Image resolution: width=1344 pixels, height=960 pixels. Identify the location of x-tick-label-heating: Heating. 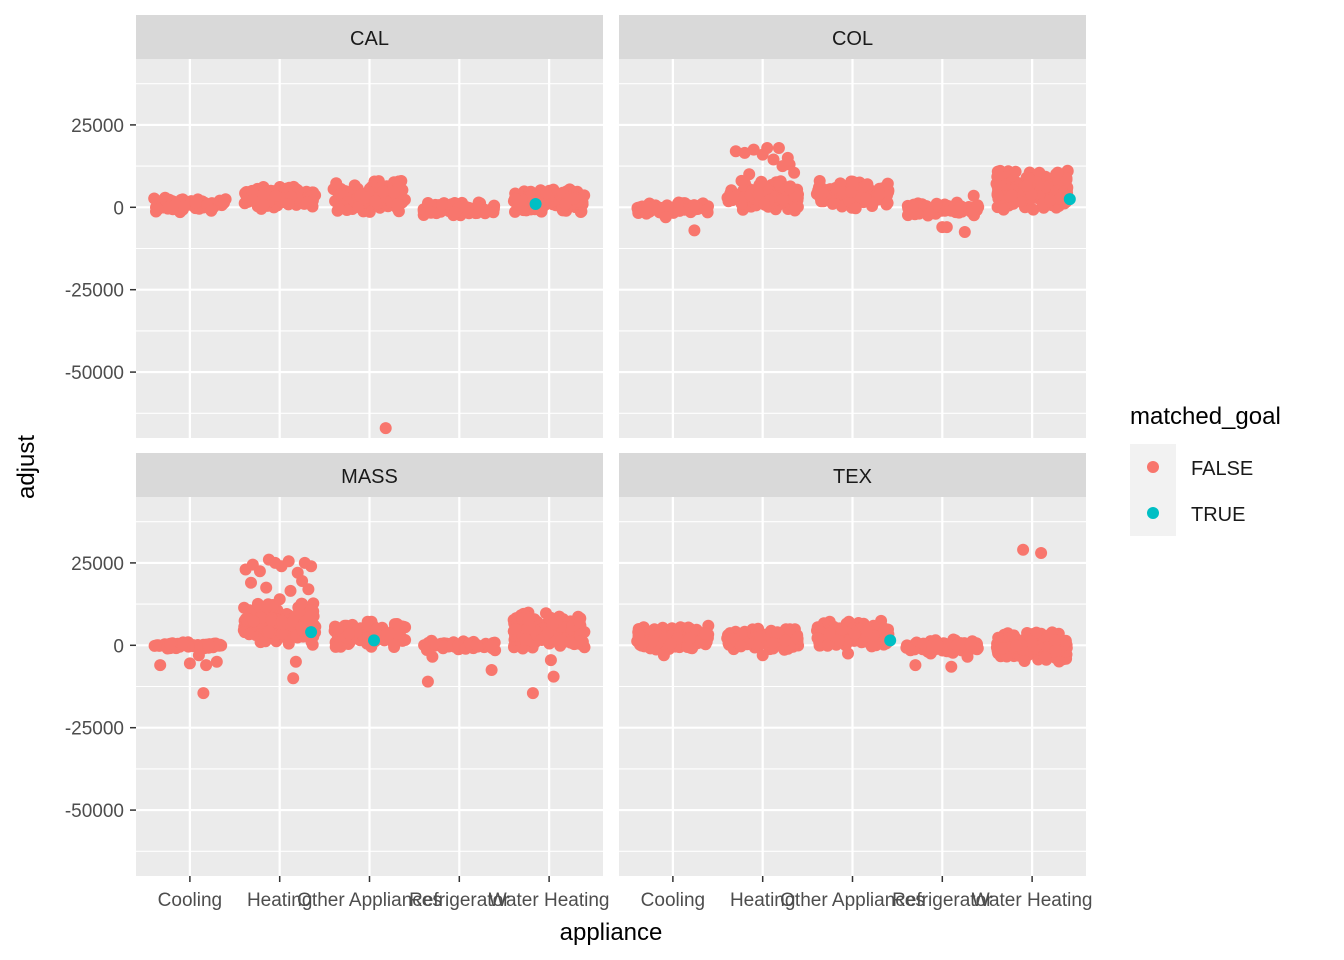
(280, 900).